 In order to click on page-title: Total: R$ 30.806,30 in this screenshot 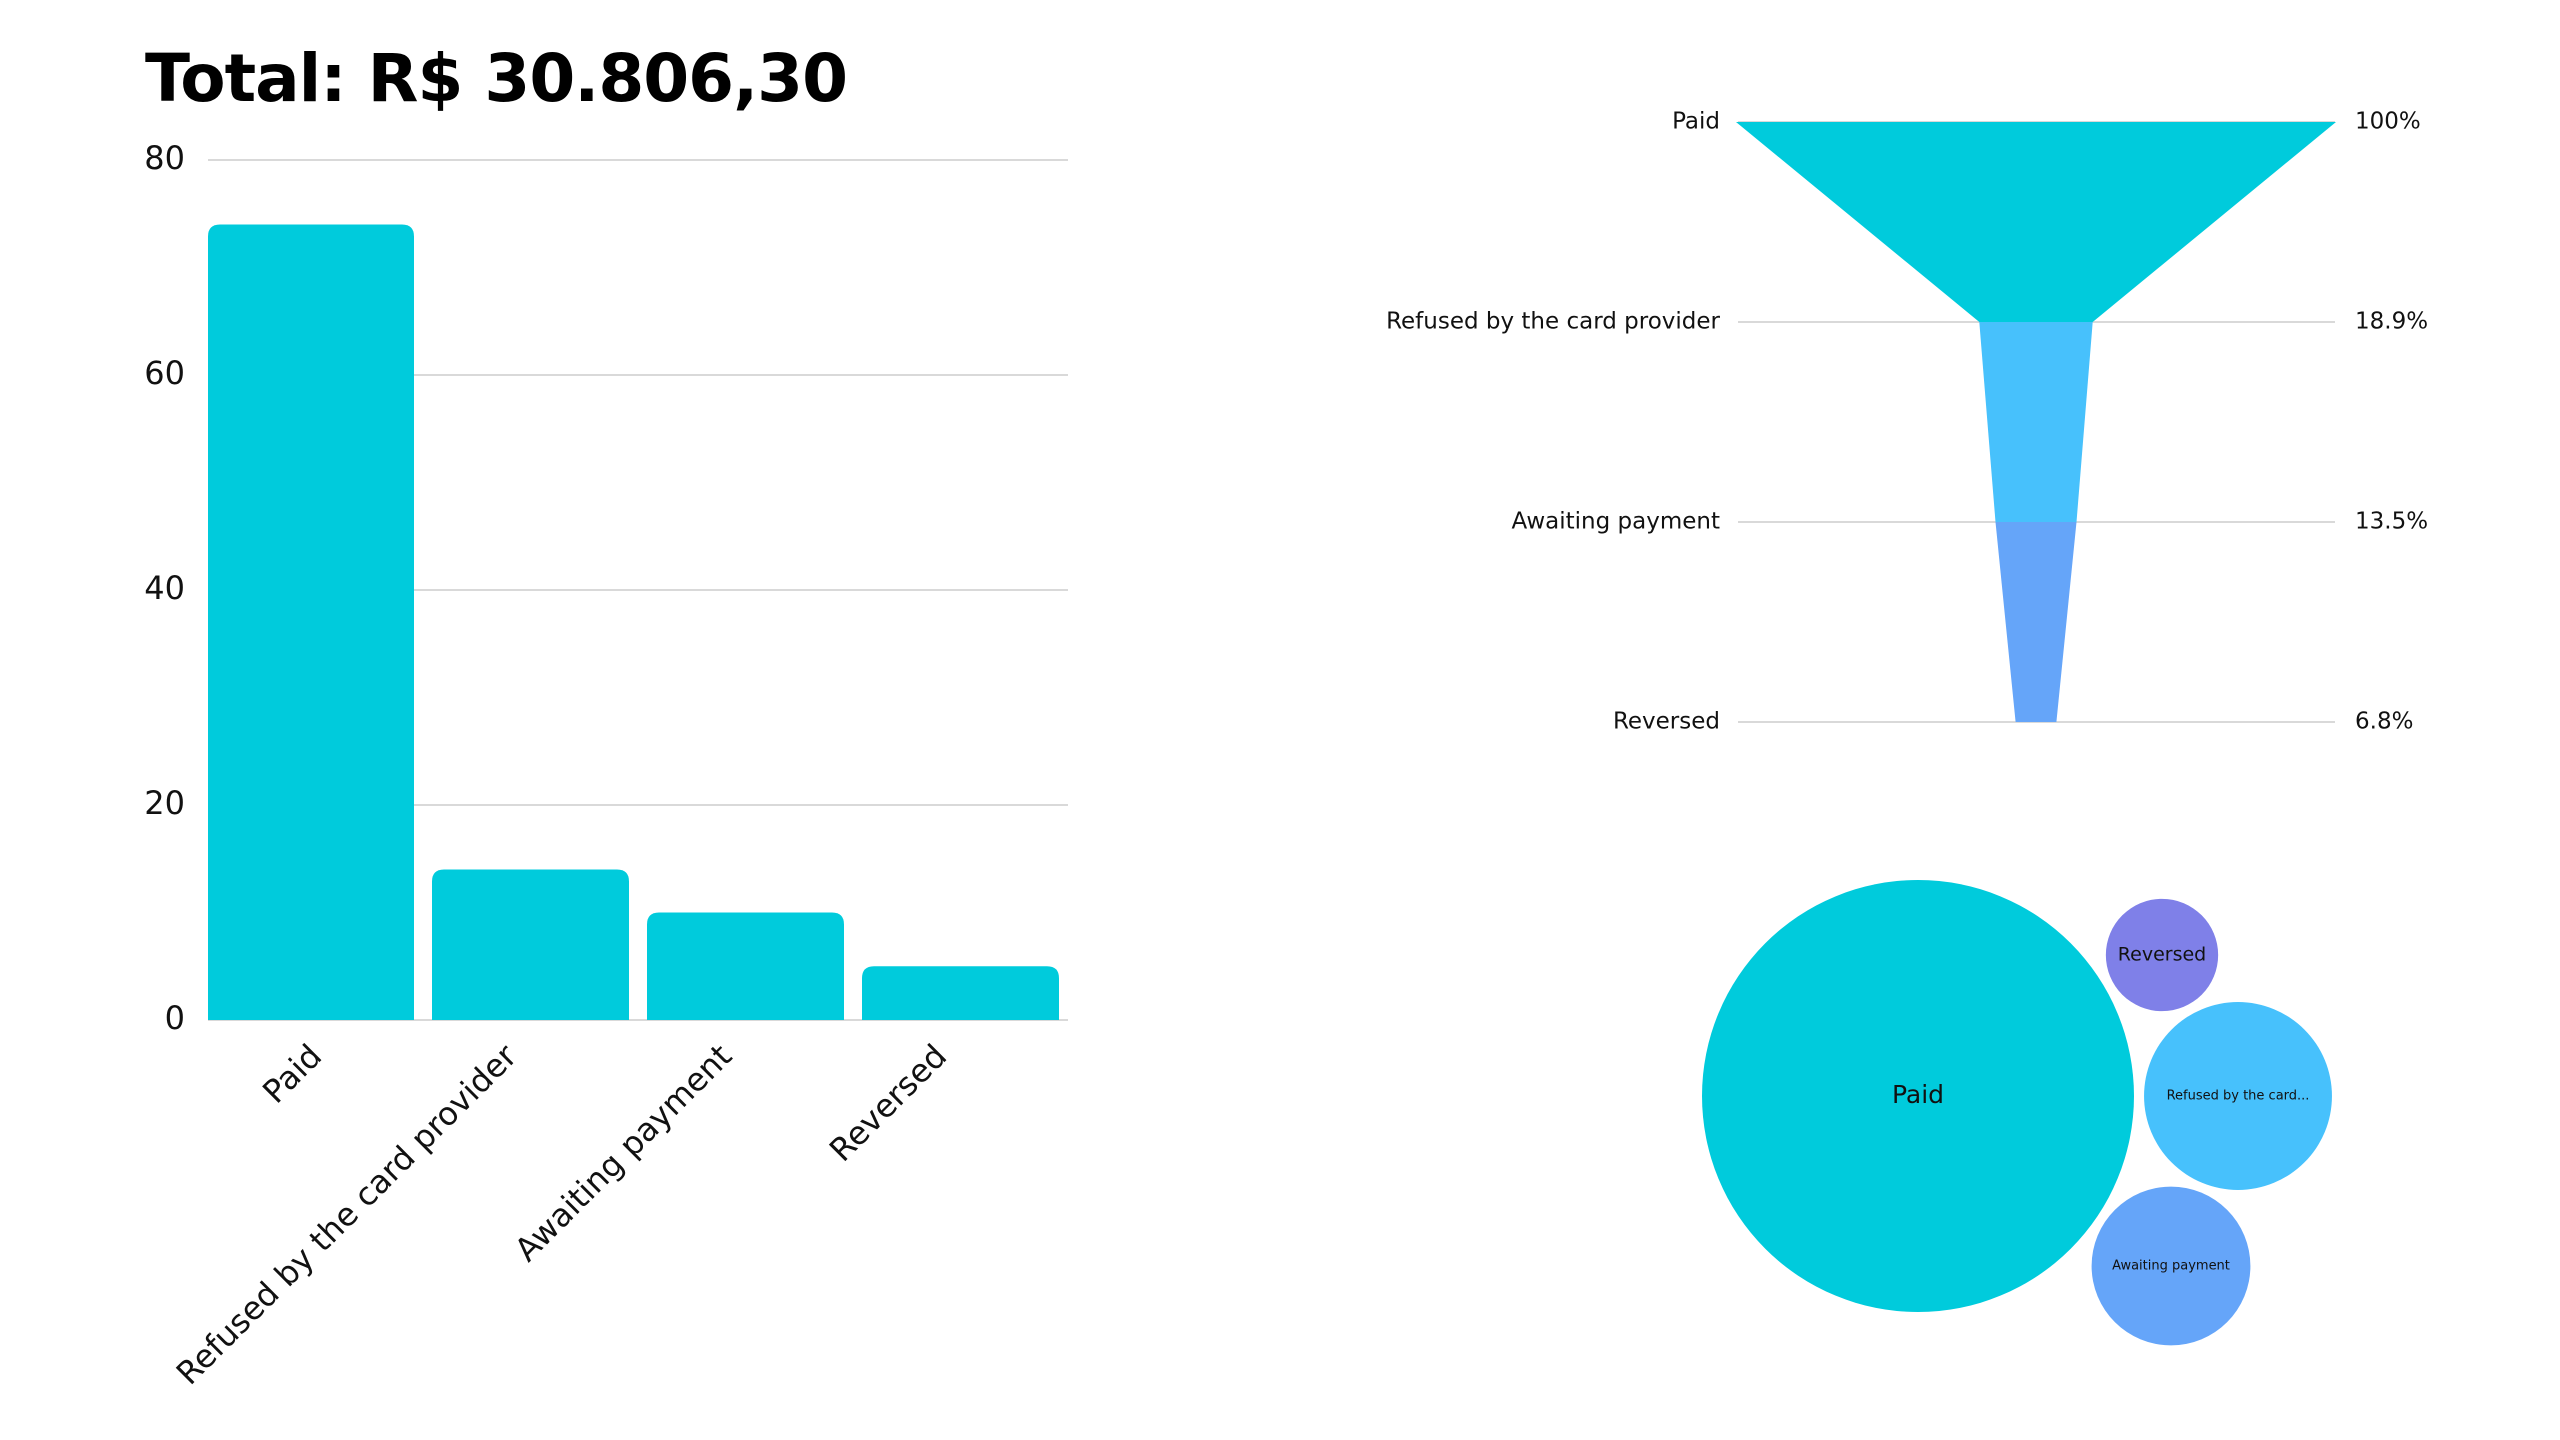, I will do `click(496, 78)`.